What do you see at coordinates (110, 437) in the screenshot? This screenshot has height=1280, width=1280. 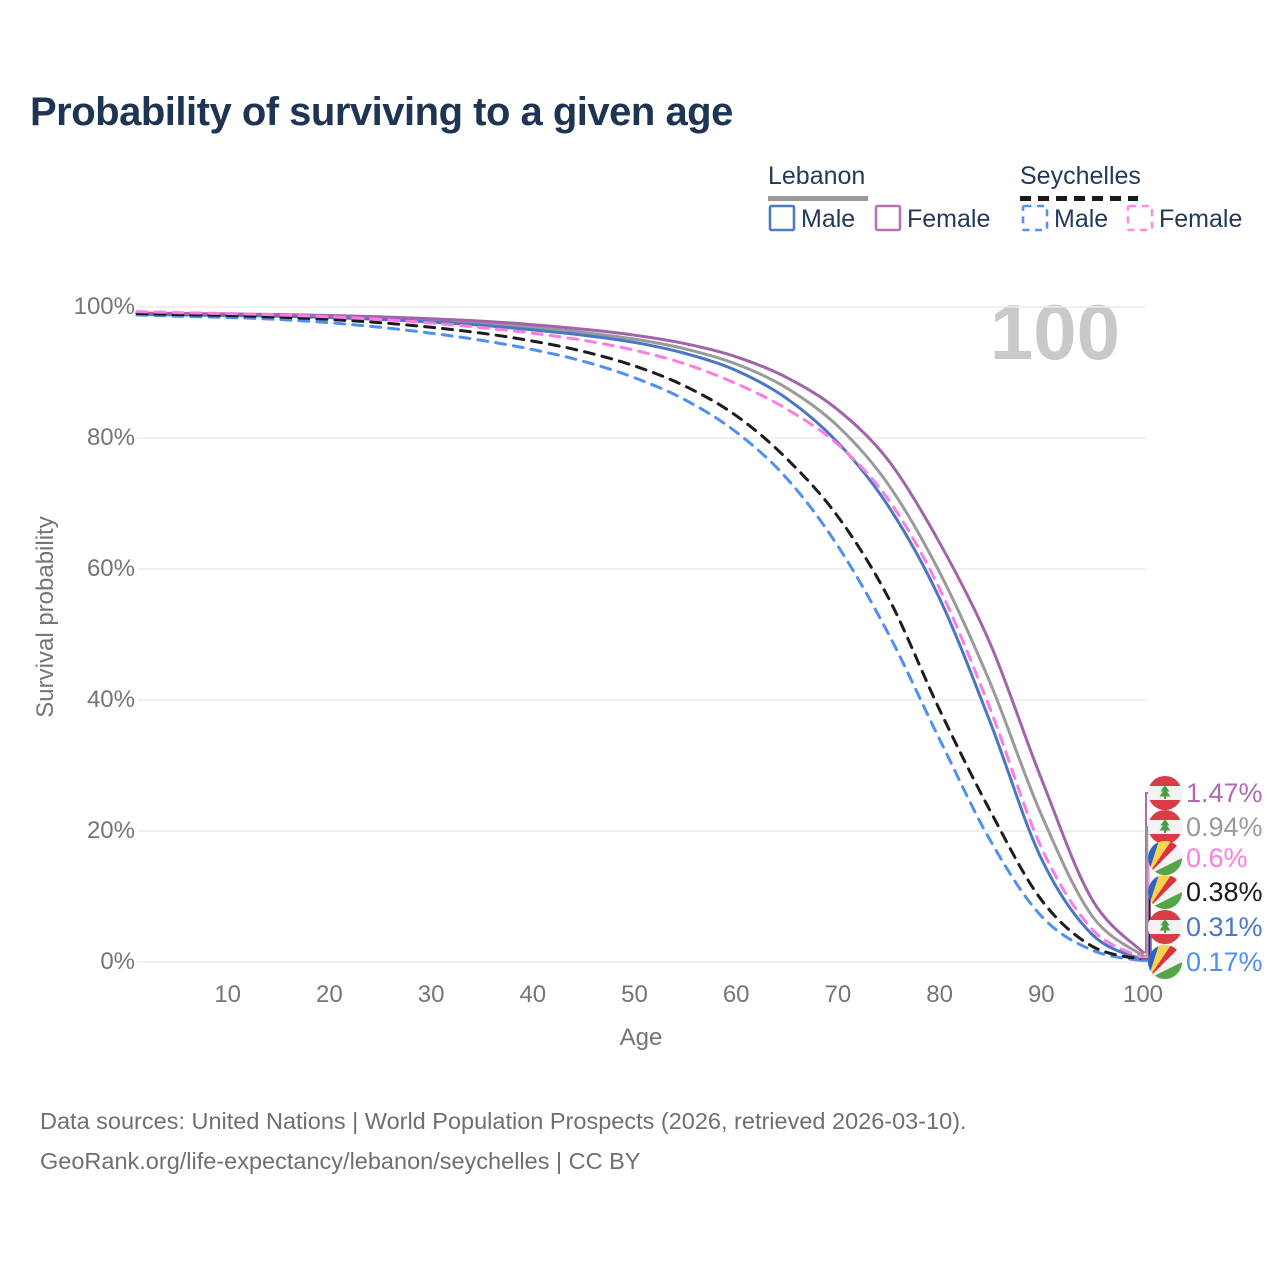 I see `y-tick-label-80: 80%` at bounding box center [110, 437].